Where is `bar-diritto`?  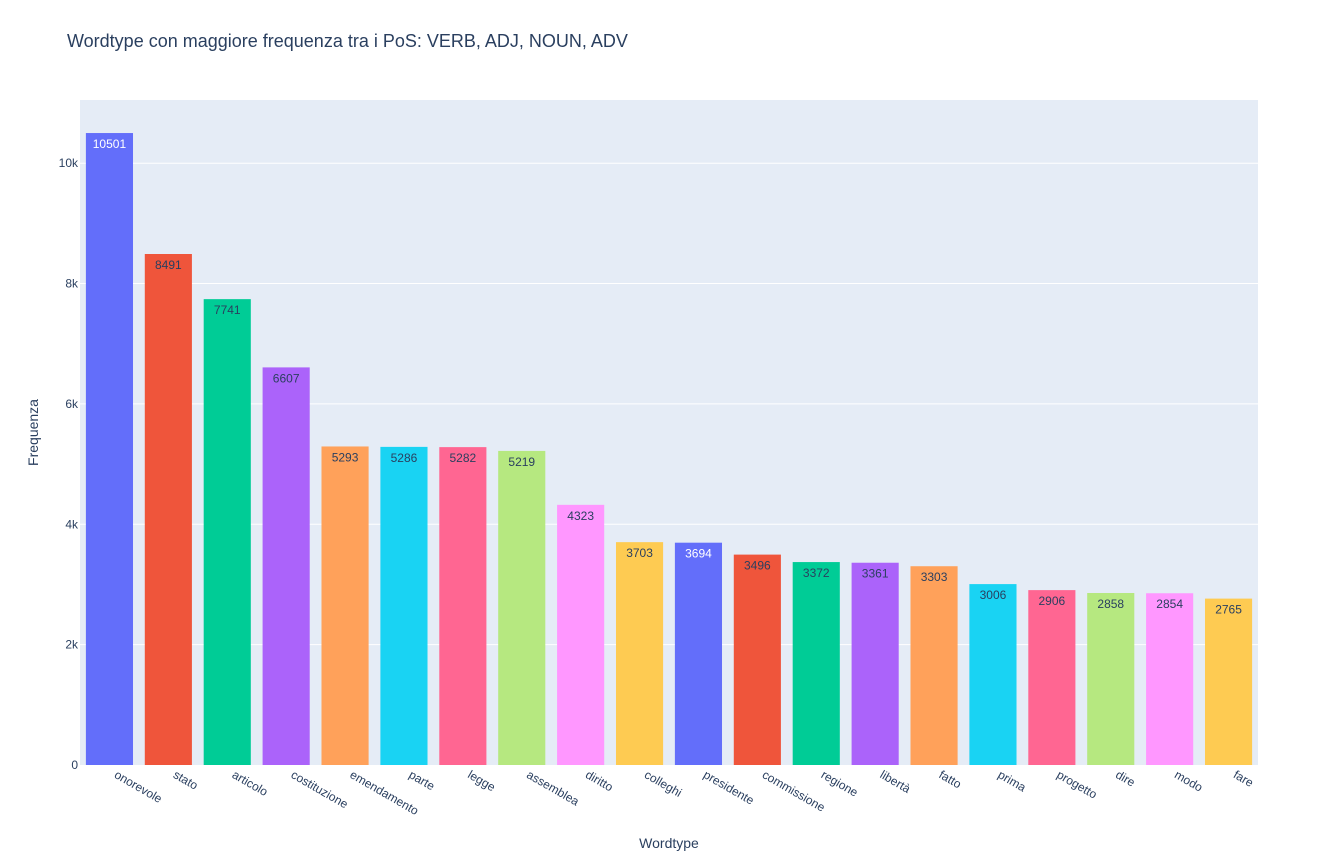 bar-diritto is located at coordinates (581, 634).